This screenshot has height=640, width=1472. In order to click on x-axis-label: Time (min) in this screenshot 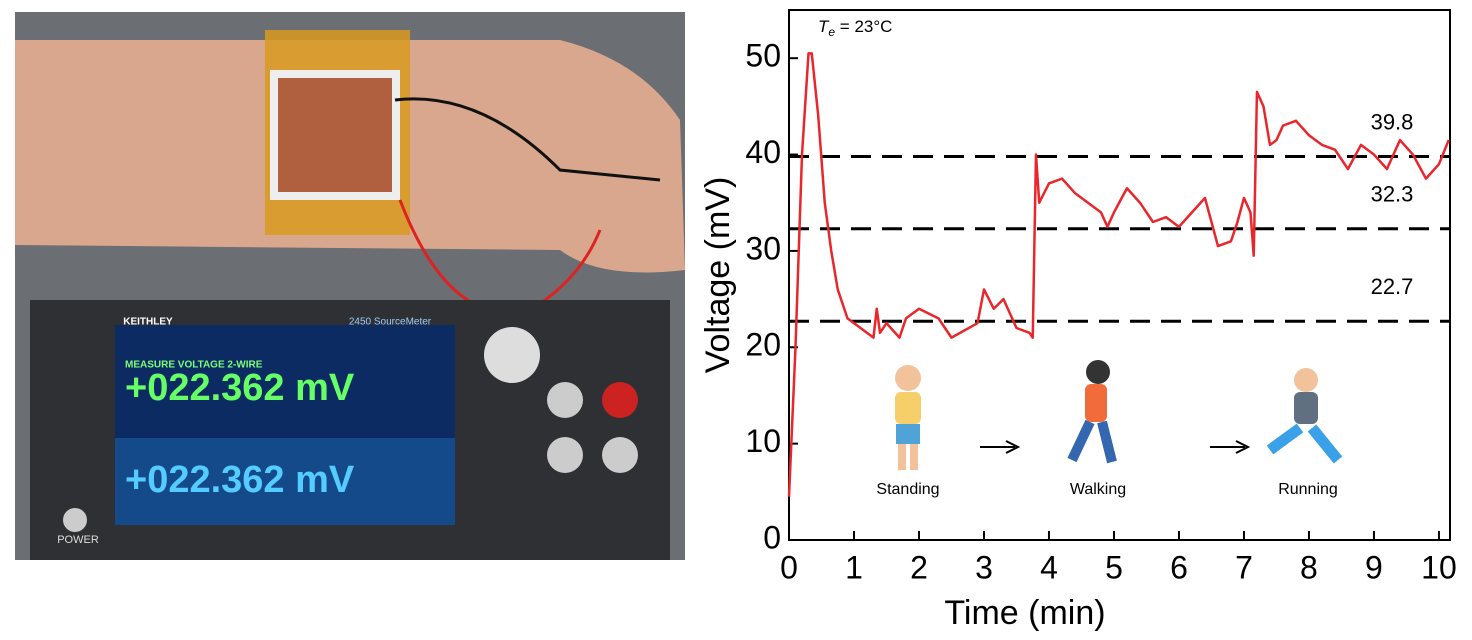, I will do `click(1024, 613)`.